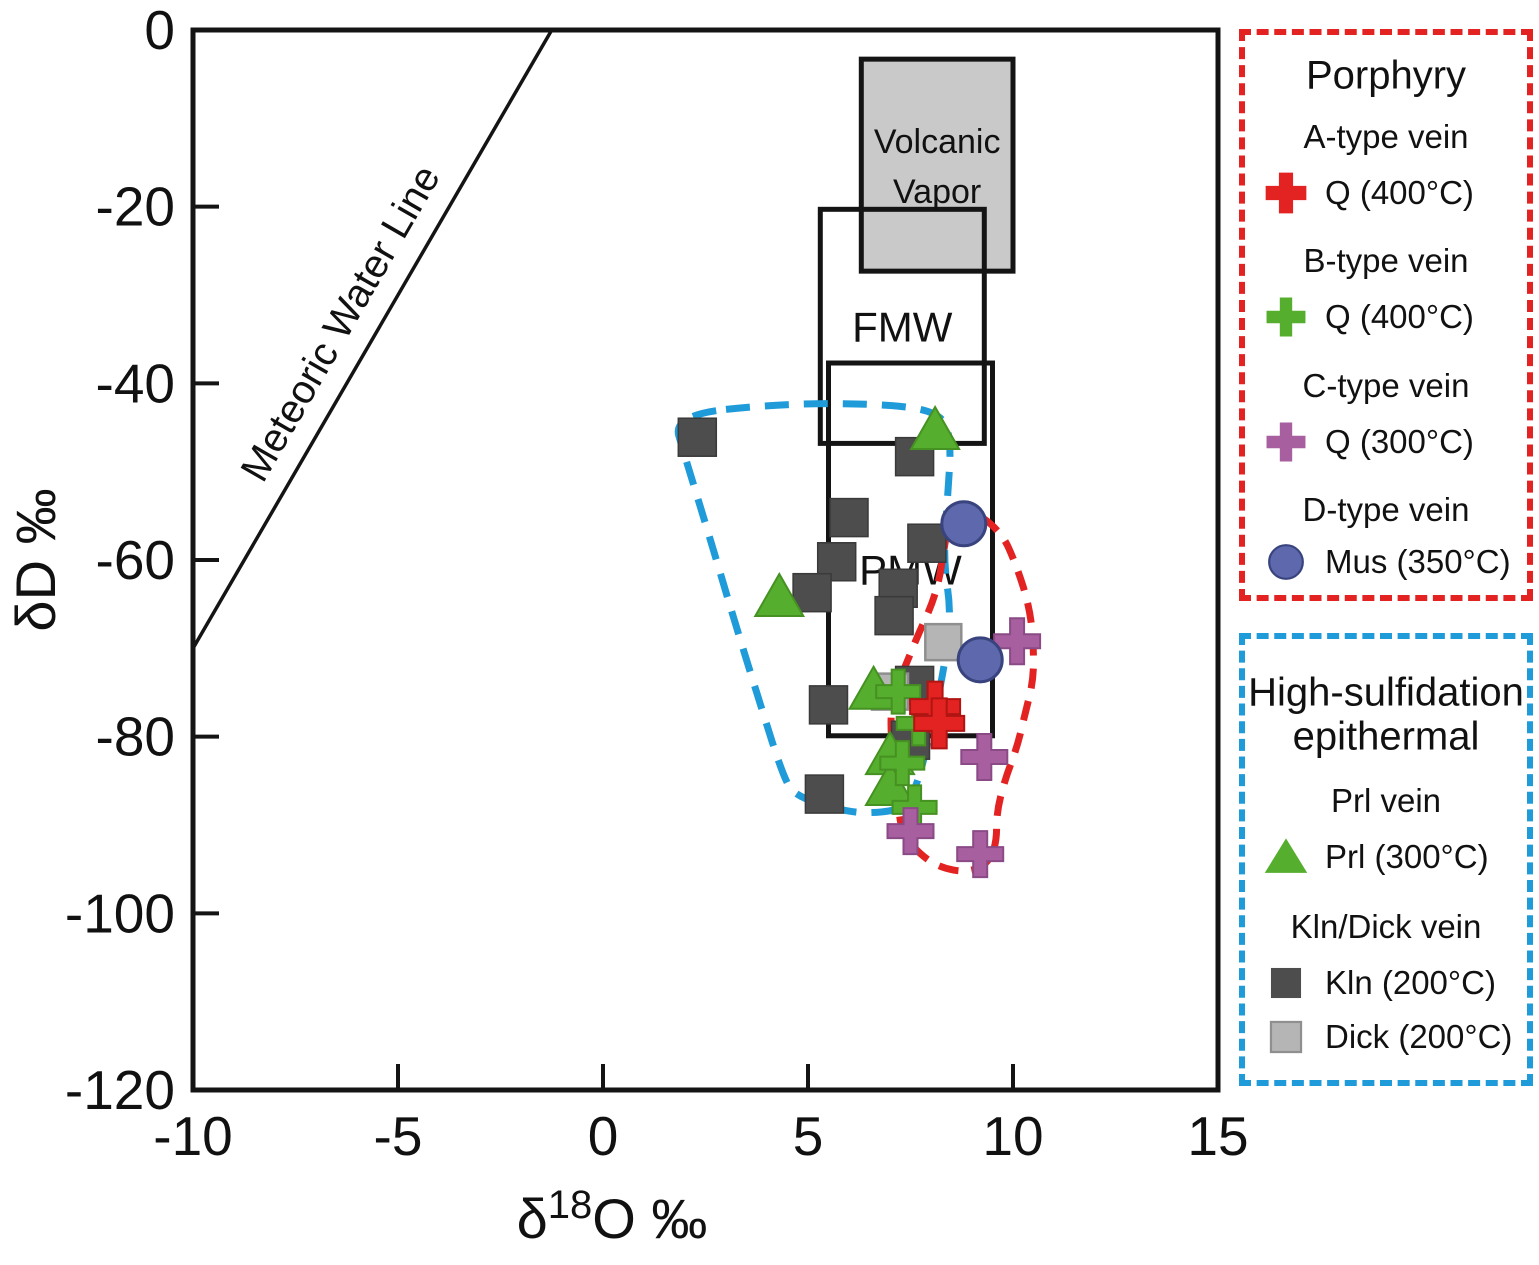 This screenshot has width=1539, height=1265. What do you see at coordinates (1399, 192) in the screenshot?
I see `legend-item-a-label: Q (400°C)` at bounding box center [1399, 192].